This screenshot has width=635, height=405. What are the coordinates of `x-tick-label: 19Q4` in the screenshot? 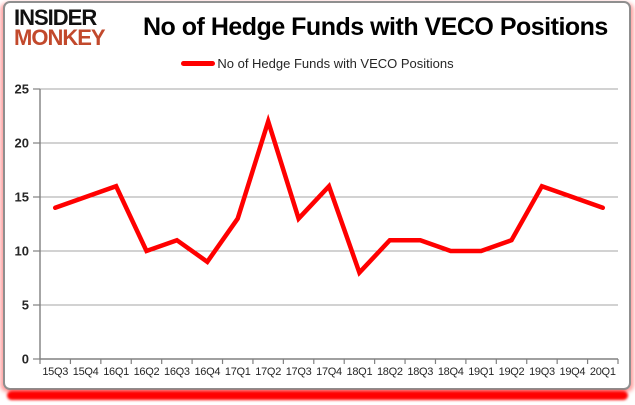 It's located at (573, 372).